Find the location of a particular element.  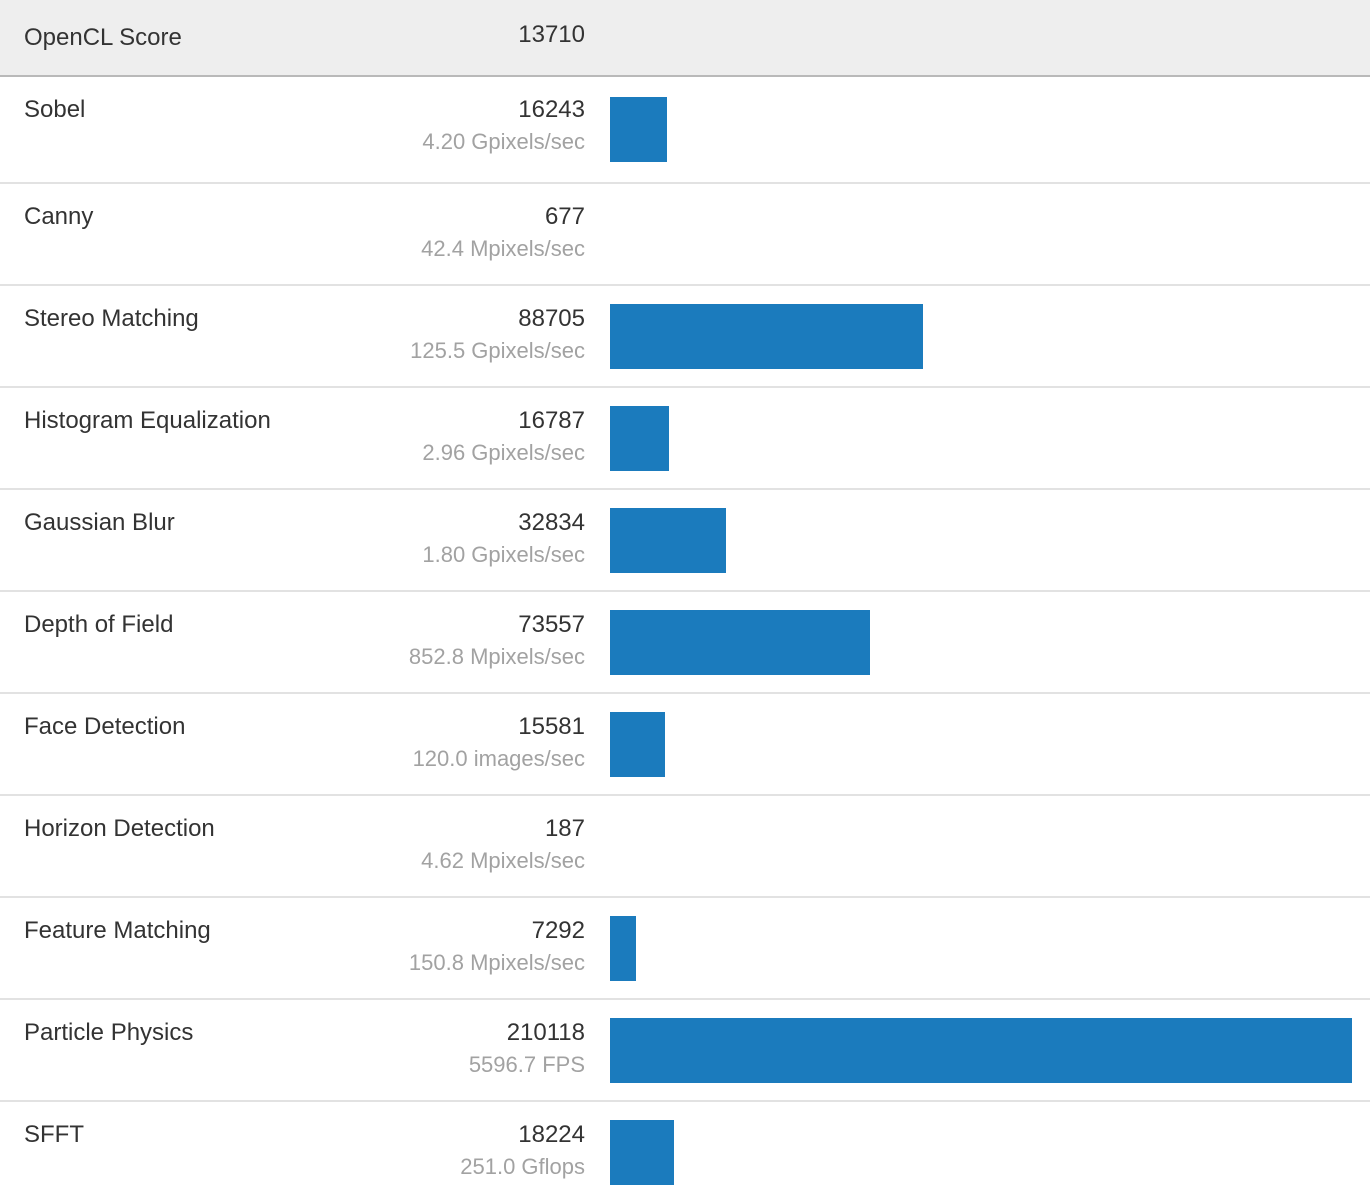

benchmark-row: Canny 677 42.4 Mpixels/sec is located at coordinates (685, 233).